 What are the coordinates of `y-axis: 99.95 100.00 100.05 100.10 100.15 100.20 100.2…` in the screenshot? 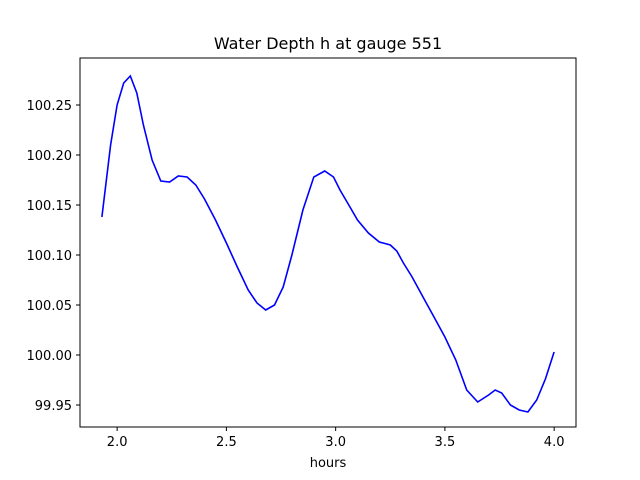 It's located at (53, 256).